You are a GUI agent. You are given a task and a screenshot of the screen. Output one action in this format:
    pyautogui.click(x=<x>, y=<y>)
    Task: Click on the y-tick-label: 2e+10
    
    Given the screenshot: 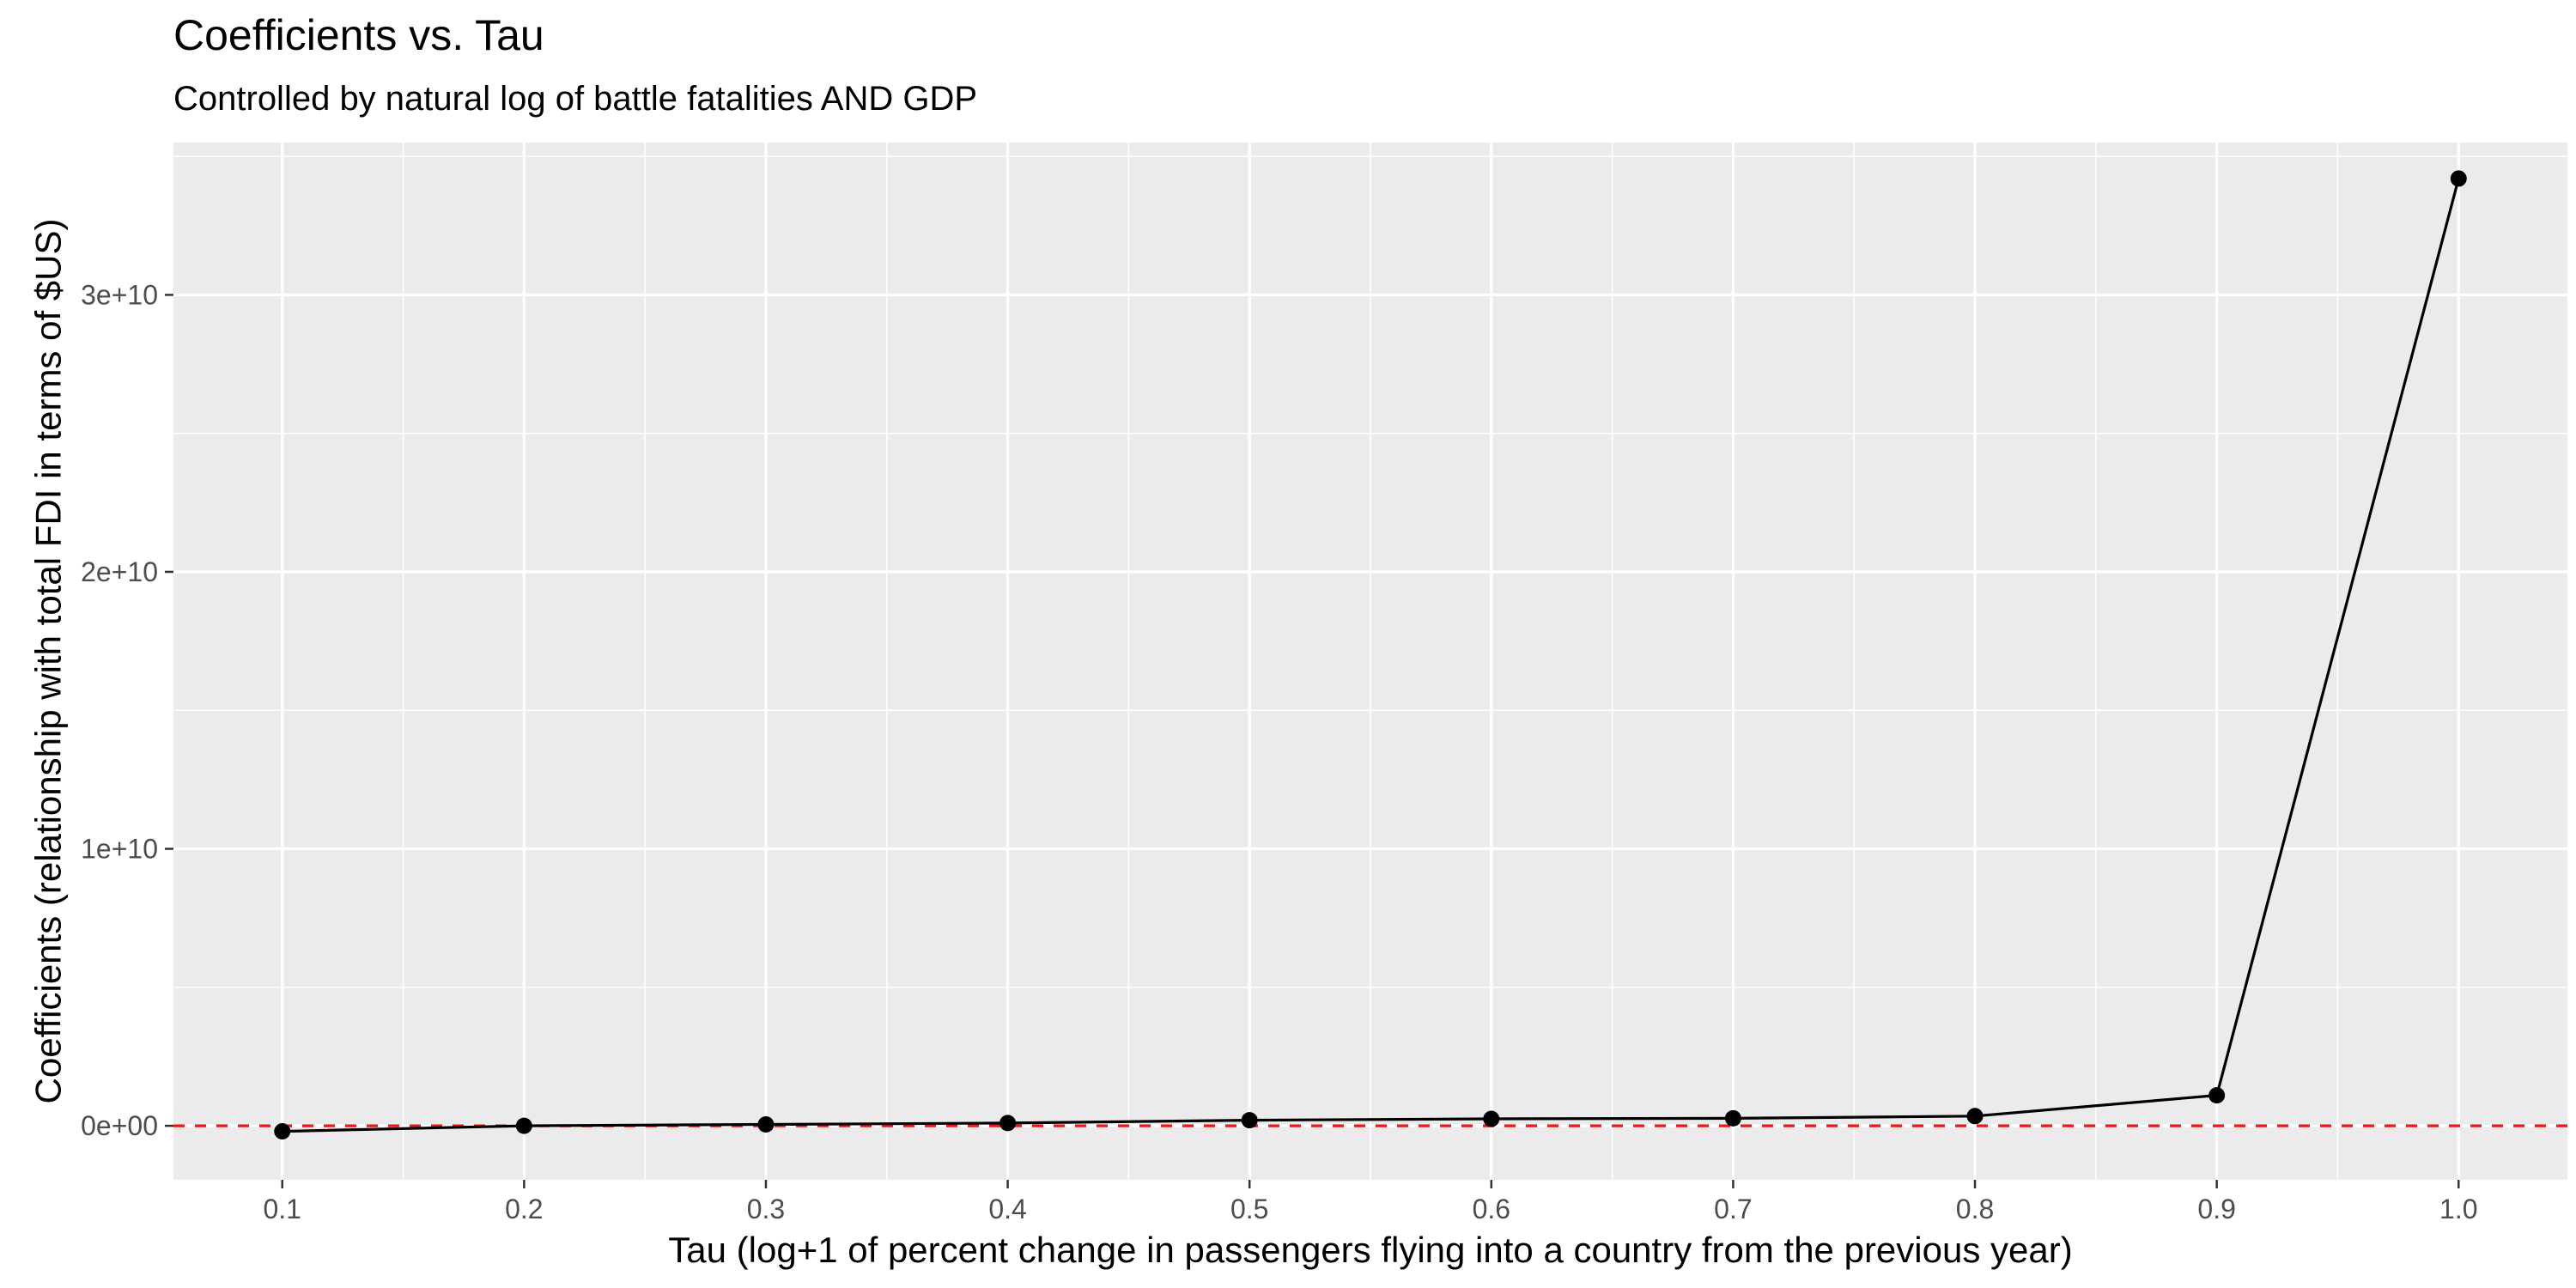 What is the action you would take?
    pyautogui.click(x=119, y=572)
    